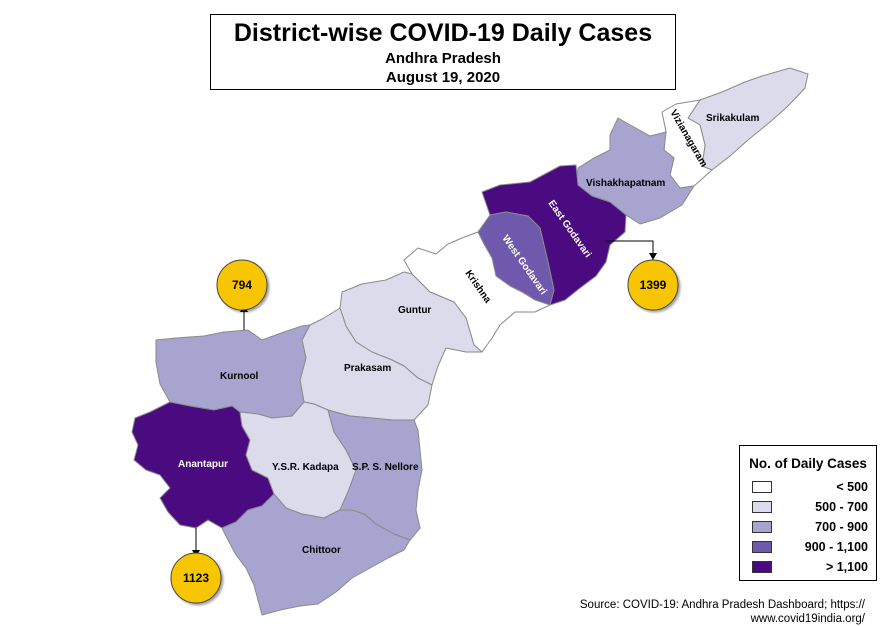 The height and width of the screenshot is (626, 885). I want to click on callout-circle-east-godavari, so click(653, 285).